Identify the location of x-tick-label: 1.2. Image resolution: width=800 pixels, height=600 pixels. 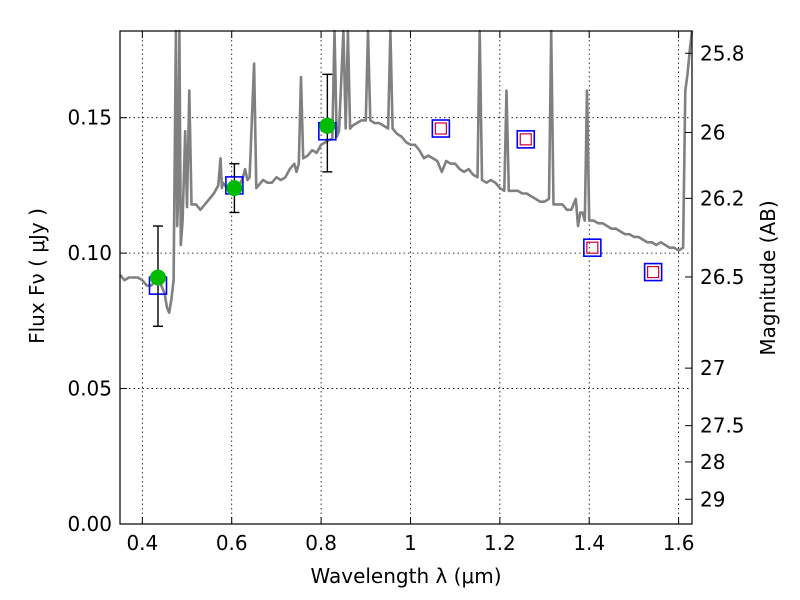
(500, 543).